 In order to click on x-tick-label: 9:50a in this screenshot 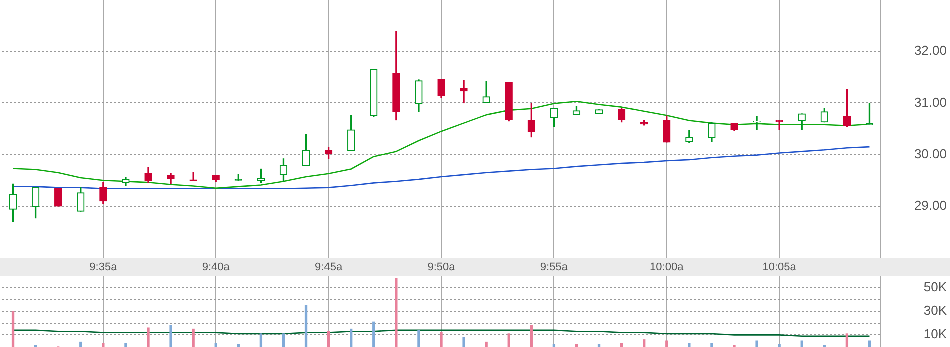, I will do `click(442, 268)`.